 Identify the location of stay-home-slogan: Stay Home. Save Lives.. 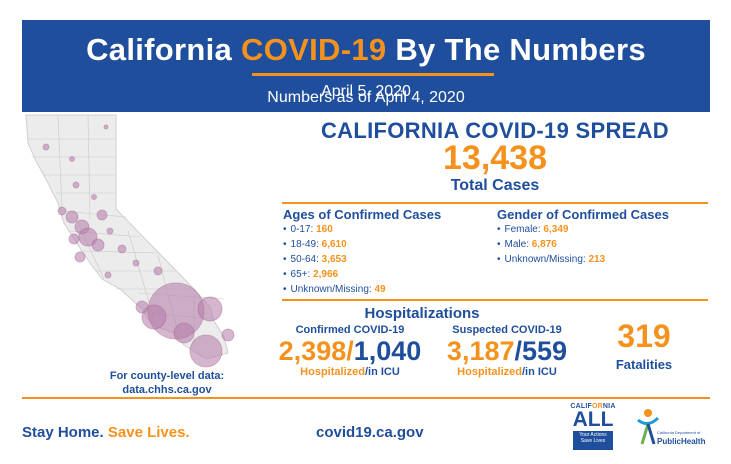
(106, 432).